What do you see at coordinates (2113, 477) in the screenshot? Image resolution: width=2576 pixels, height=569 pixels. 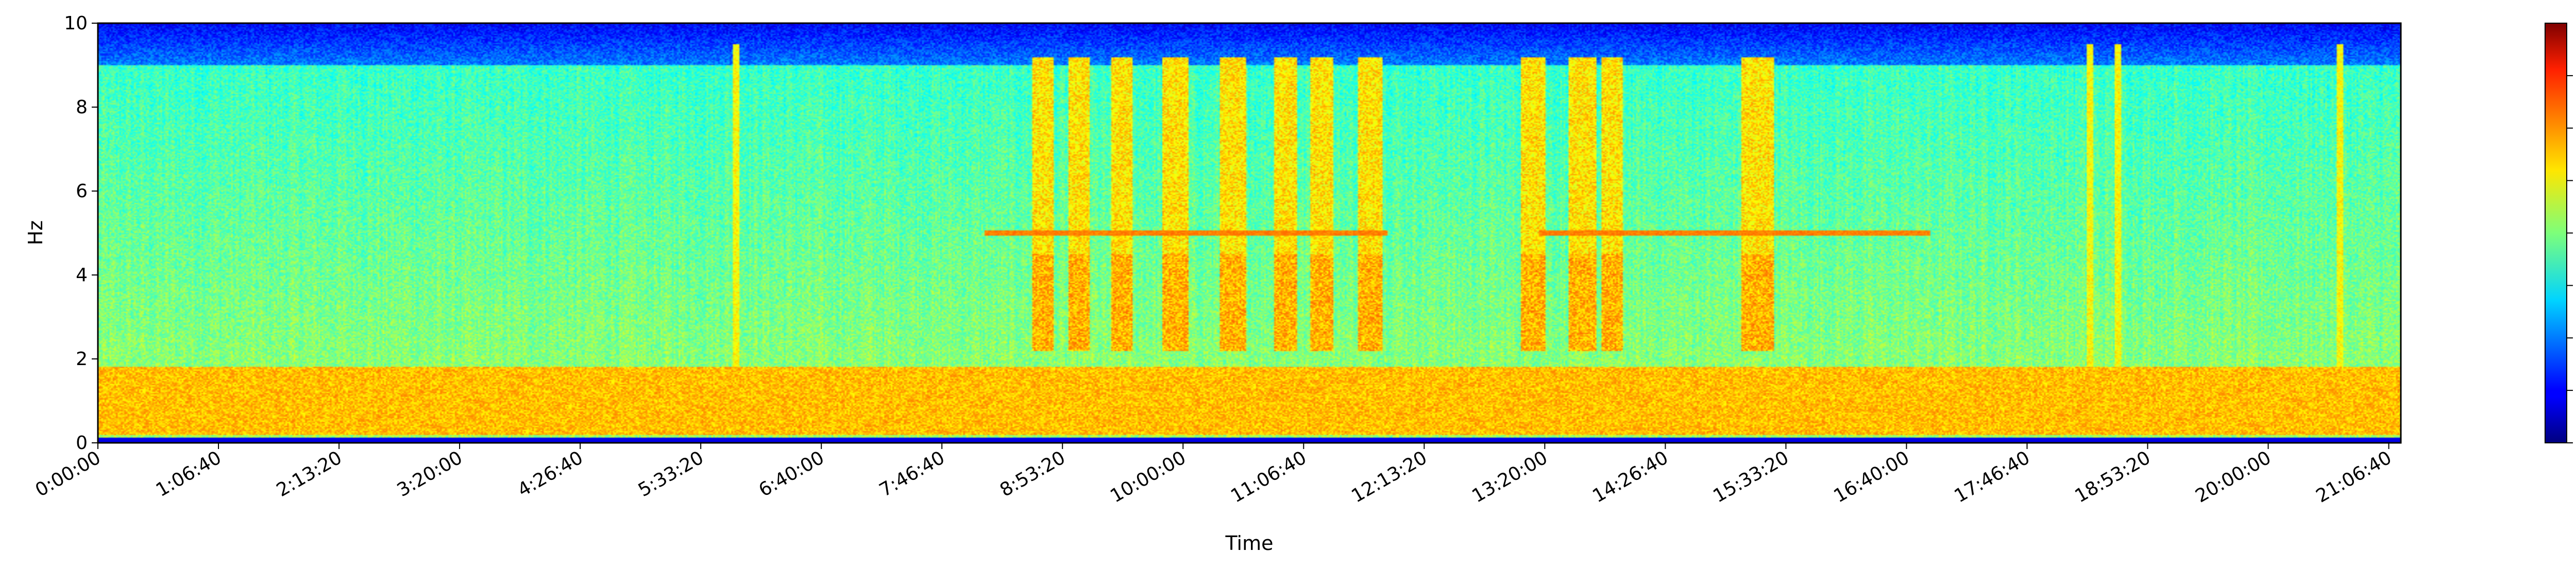 I see `x-tick-label: 18:53:20` at bounding box center [2113, 477].